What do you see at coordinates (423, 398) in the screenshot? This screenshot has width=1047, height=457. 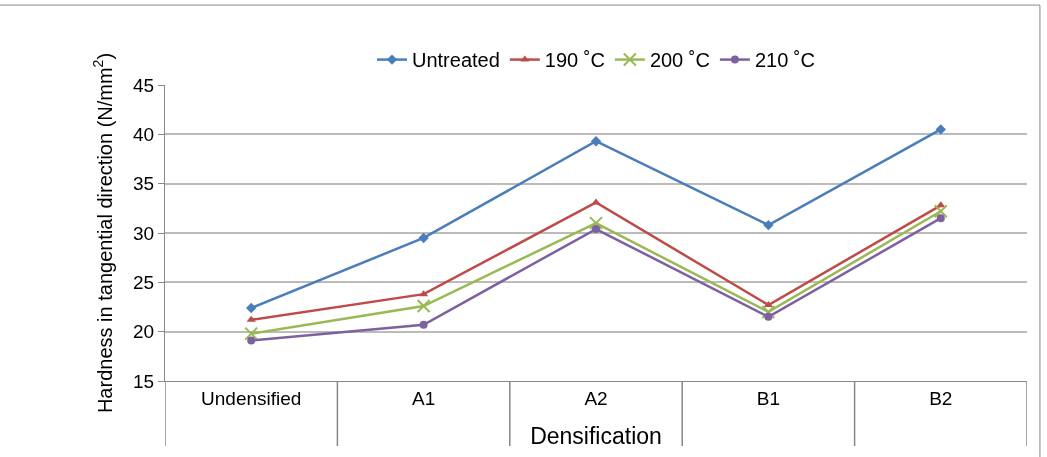 I see `x-tick-label: A1` at bounding box center [423, 398].